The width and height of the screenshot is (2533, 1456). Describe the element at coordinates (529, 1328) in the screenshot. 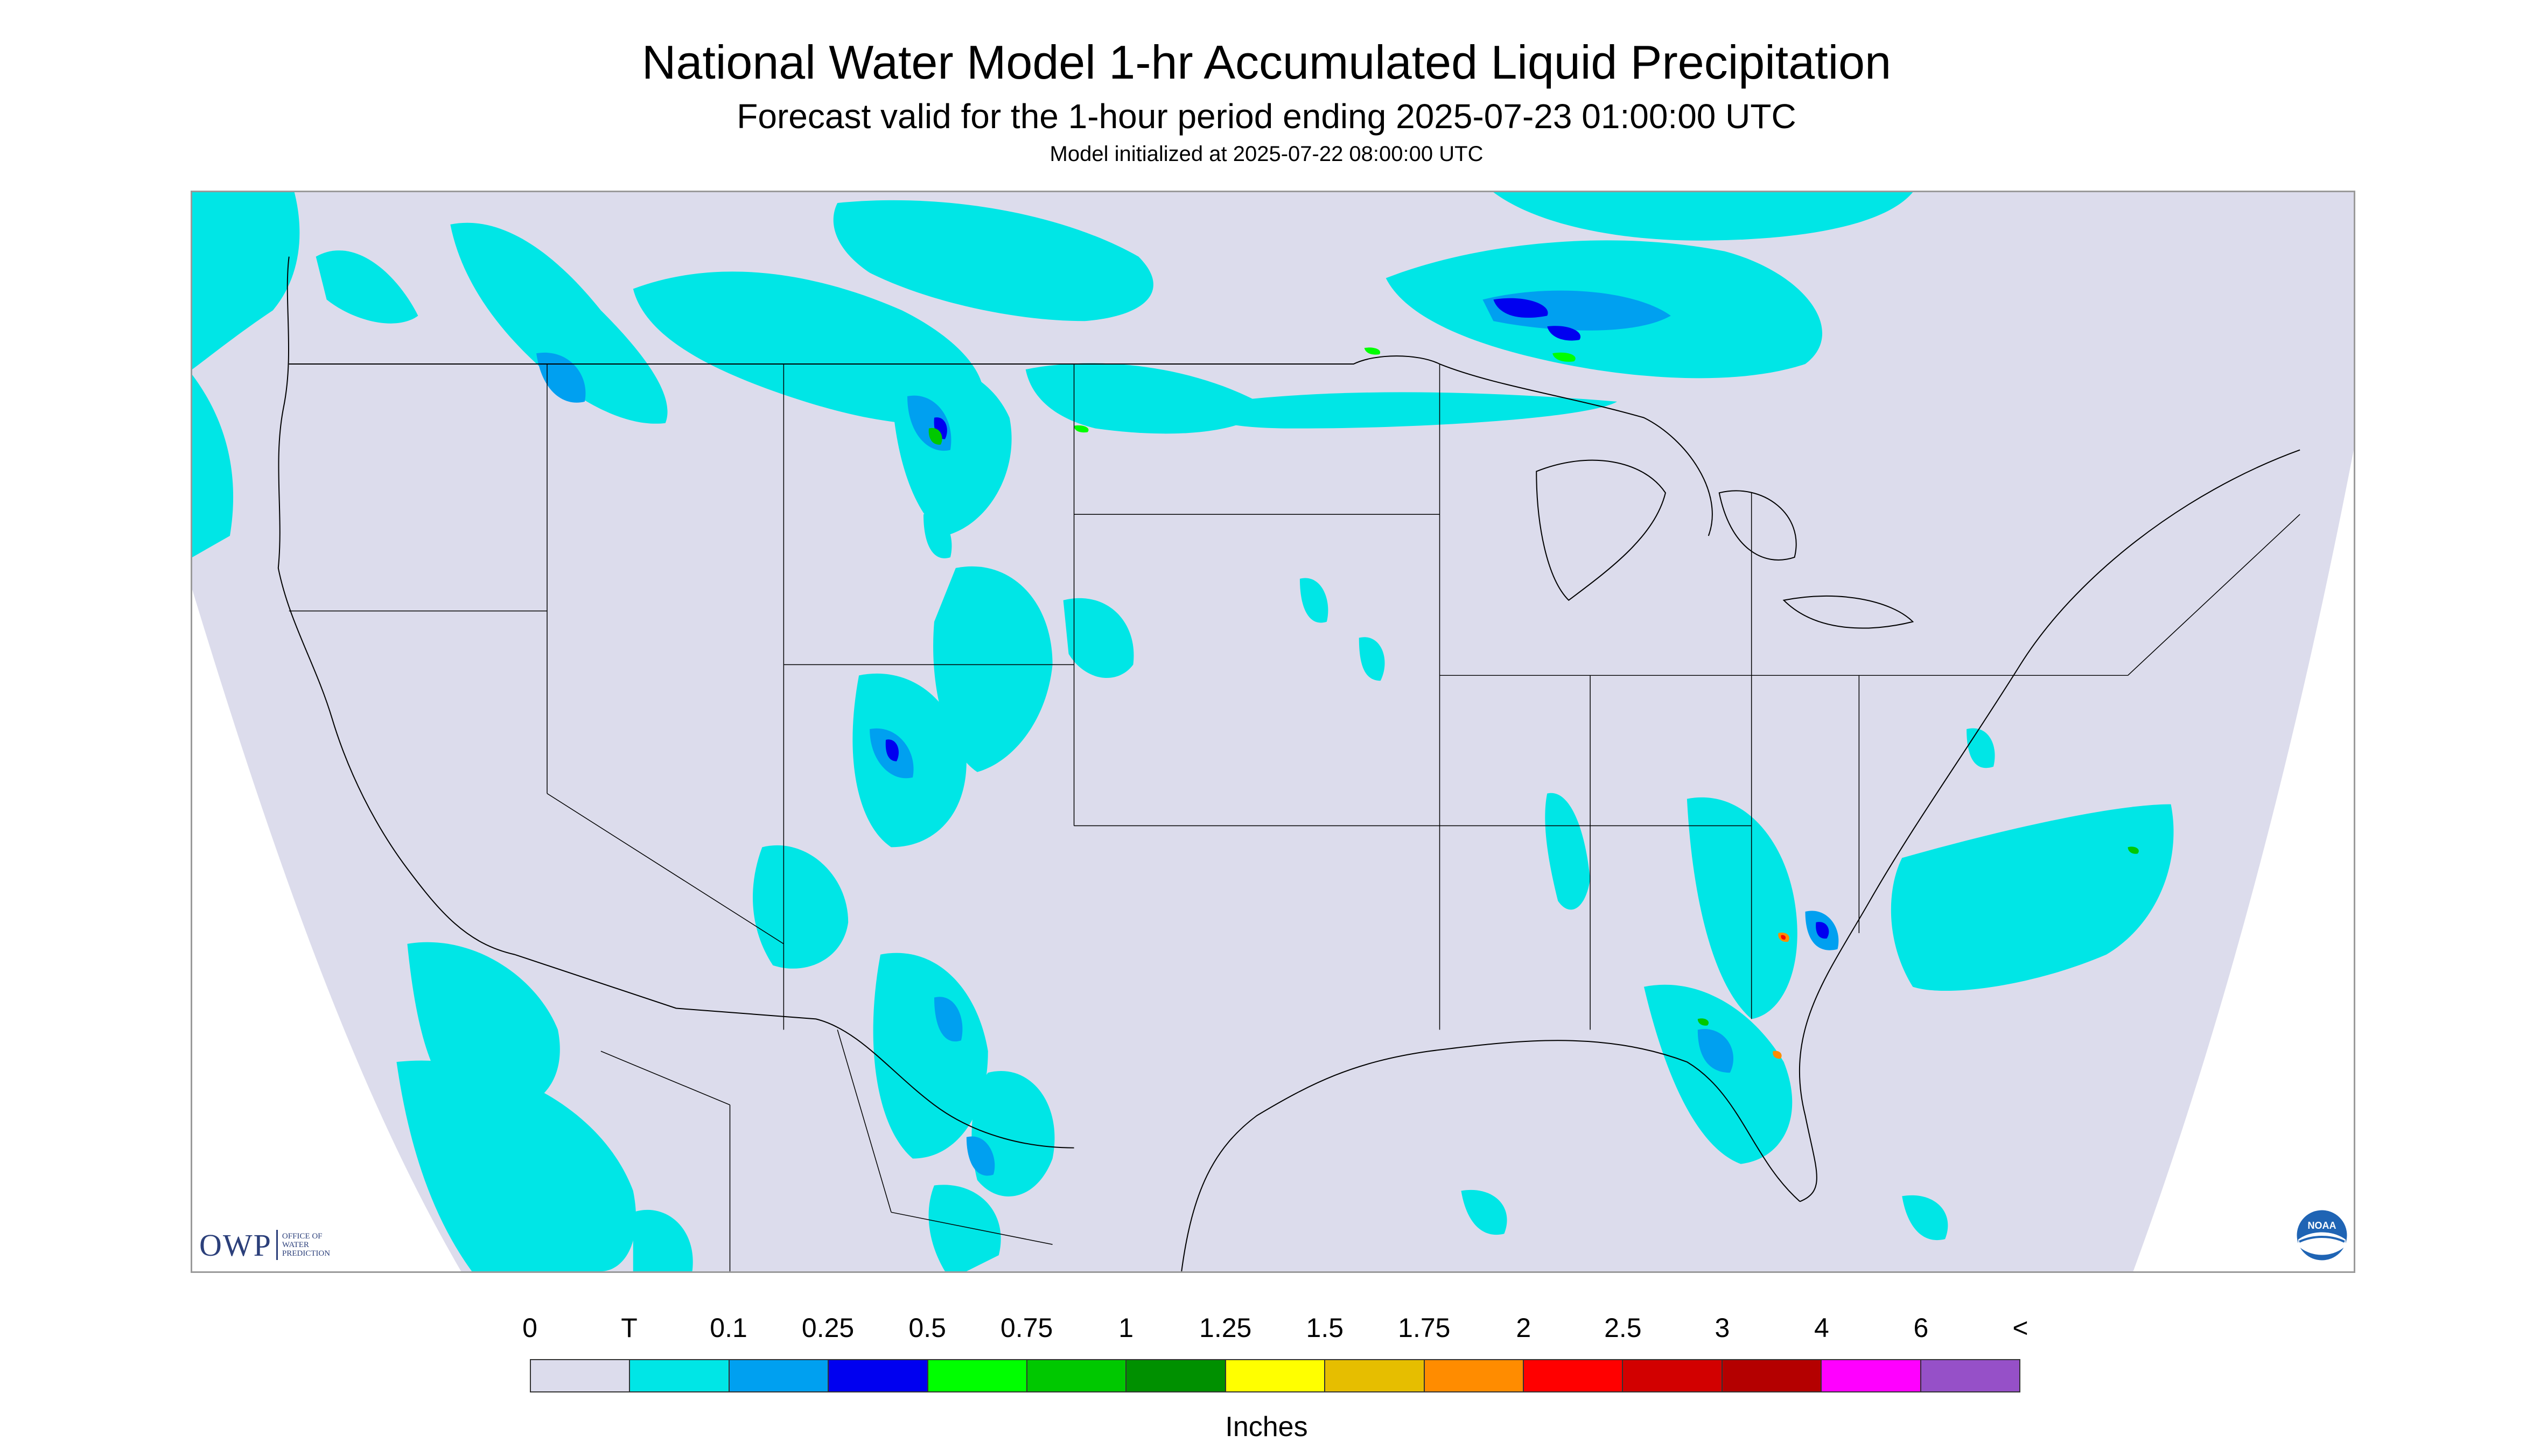

I see `legend-tick-label: 0` at that location.